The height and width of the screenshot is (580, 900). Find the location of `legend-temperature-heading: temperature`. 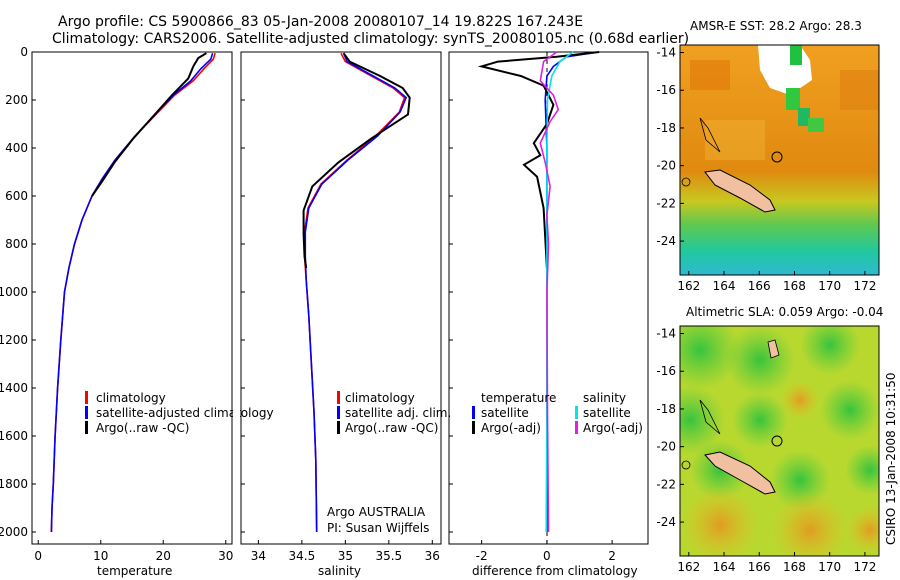

legend-temperature-heading: temperature is located at coordinates (518, 398).